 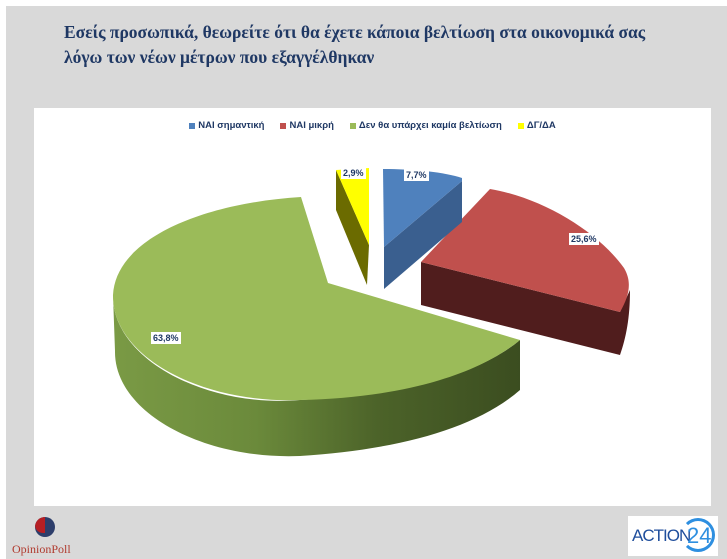 I want to click on legend-swatch-red, so click(x=283, y=125).